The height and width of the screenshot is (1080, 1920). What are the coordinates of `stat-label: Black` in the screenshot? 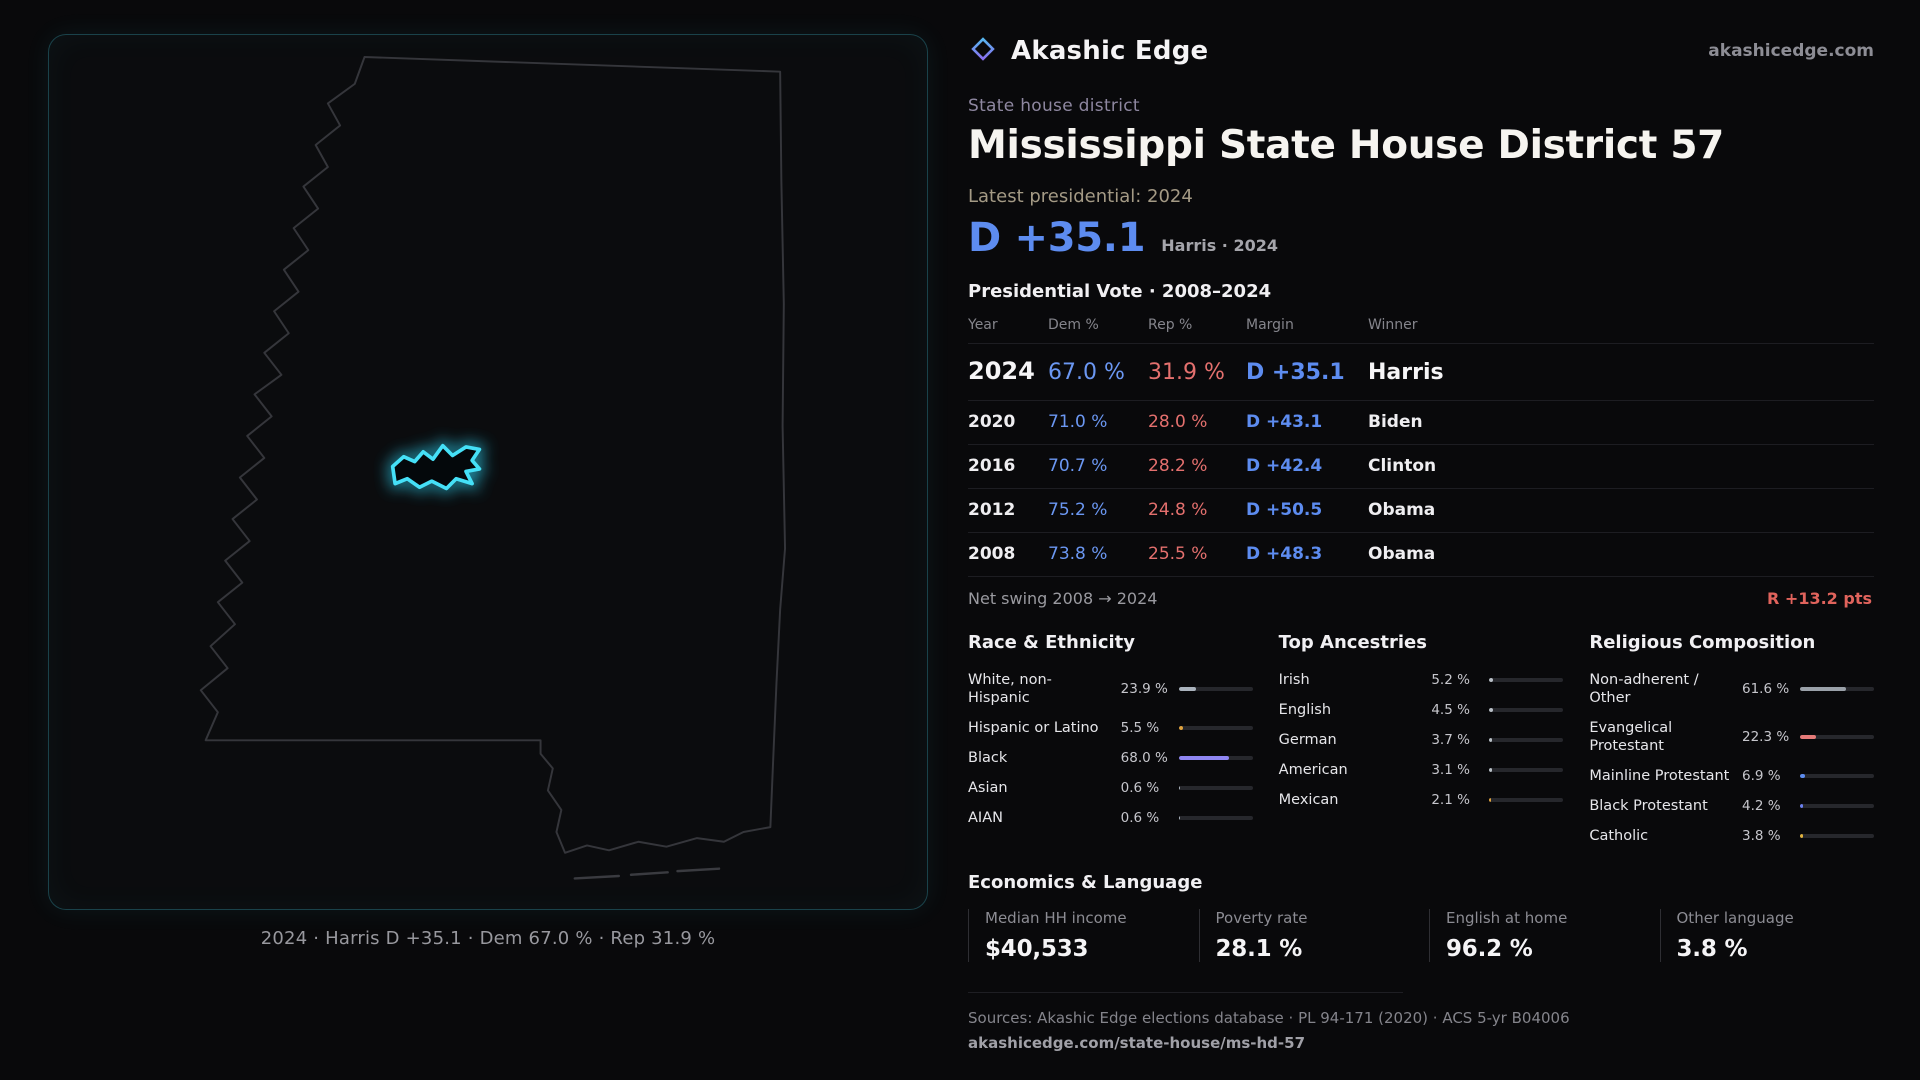 It's located at (988, 758).